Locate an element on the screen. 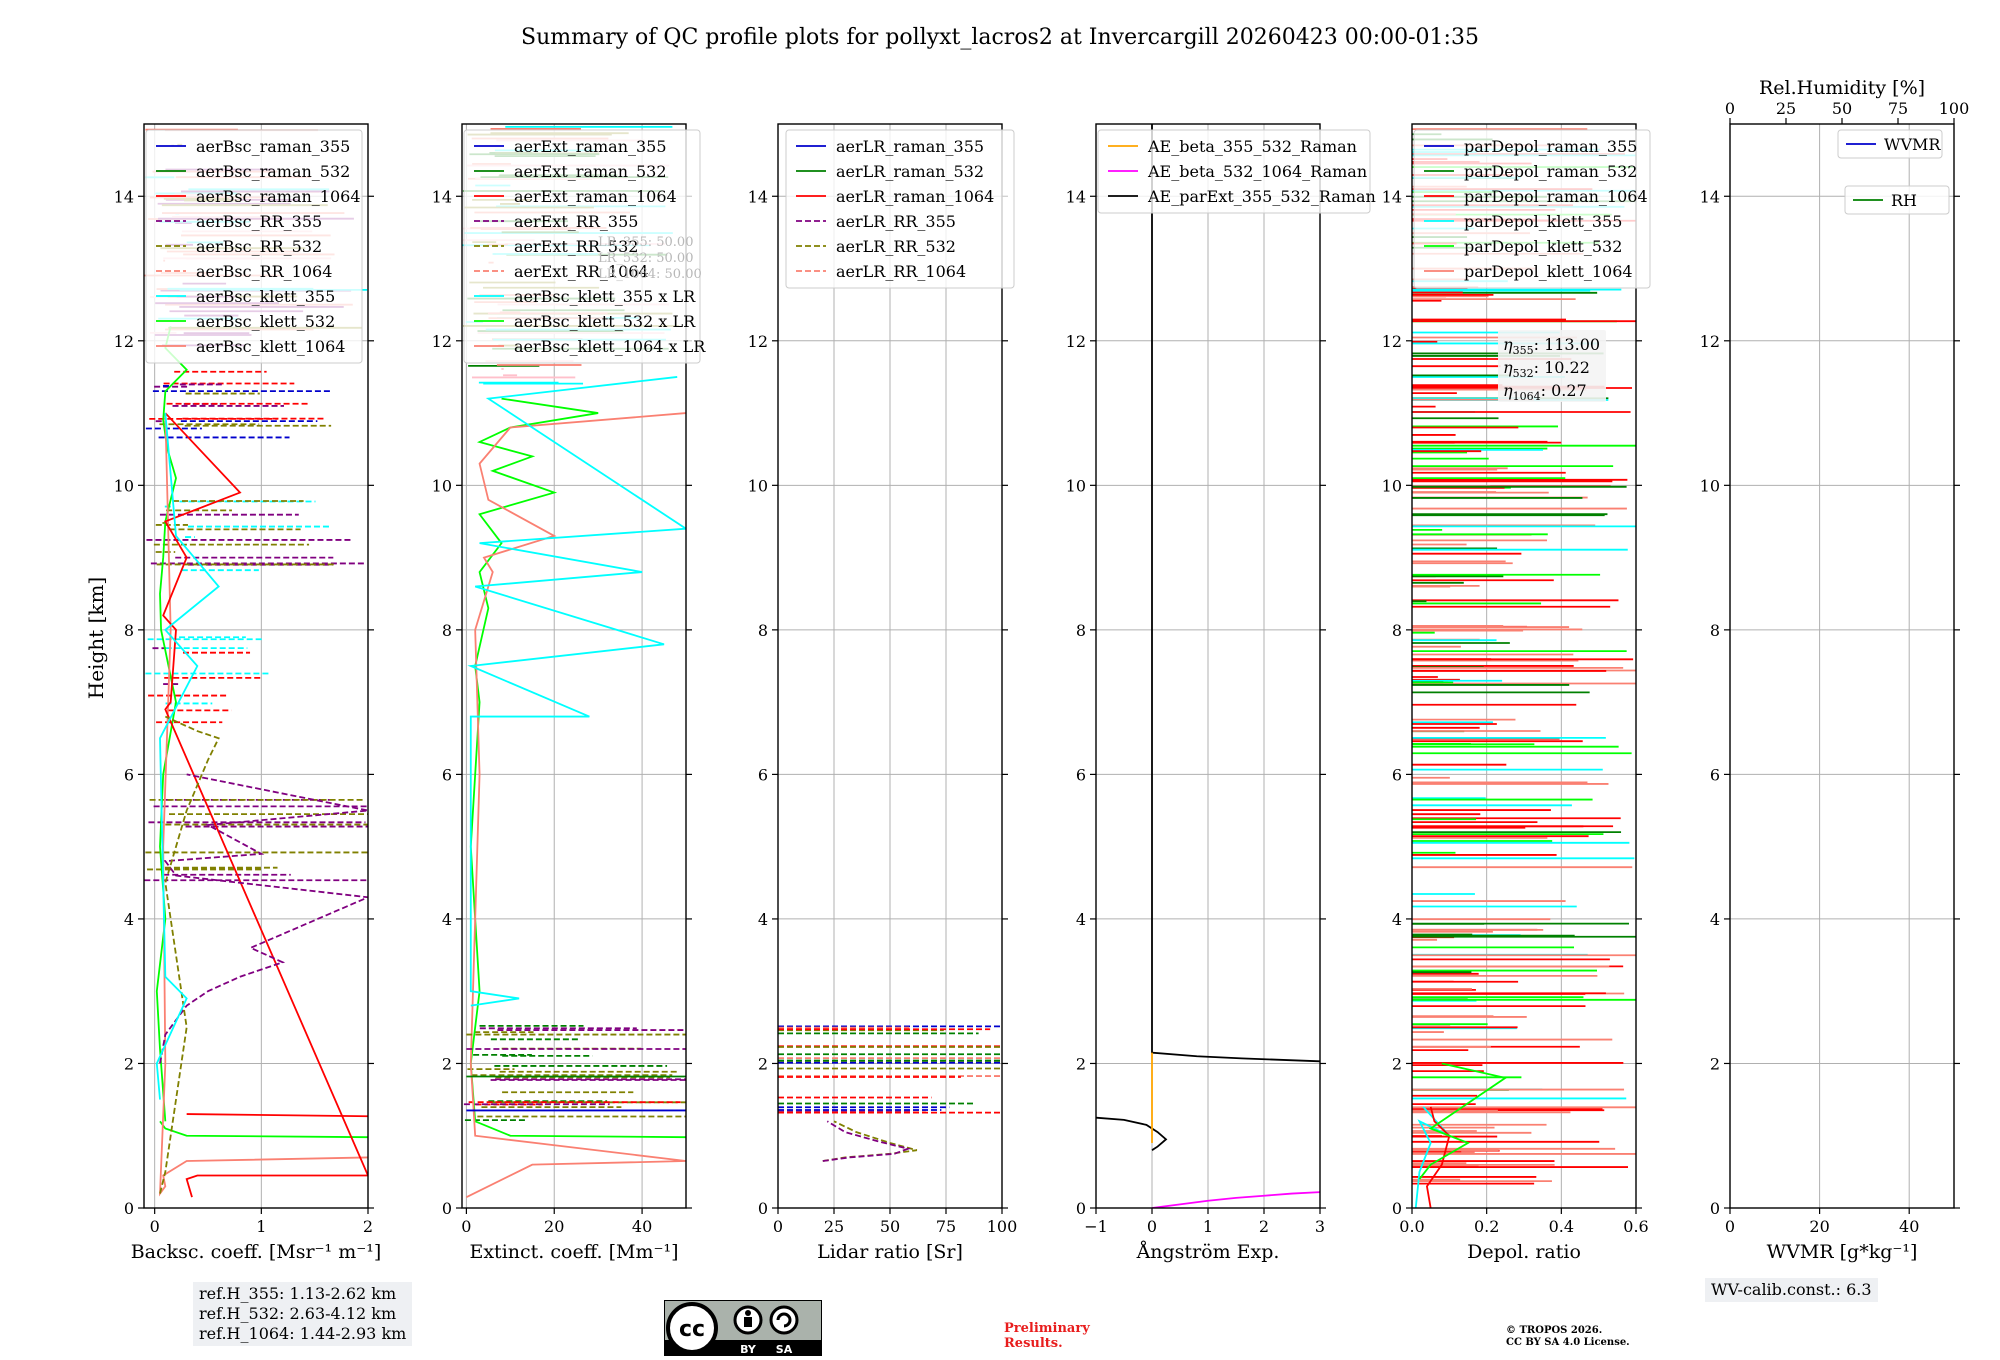 This screenshot has height=1360, width=2000. legend-entry: aerBsc_RR_1064 is located at coordinates (264, 271).